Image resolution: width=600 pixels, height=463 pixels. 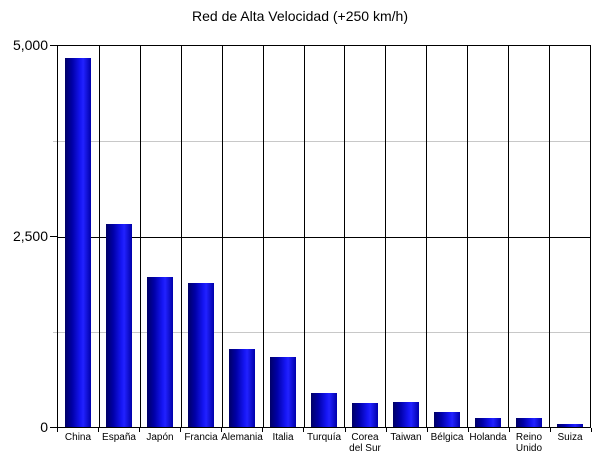 What do you see at coordinates (488, 437) in the screenshot?
I see `x-tick-label: Holanda` at bounding box center [488, 437].